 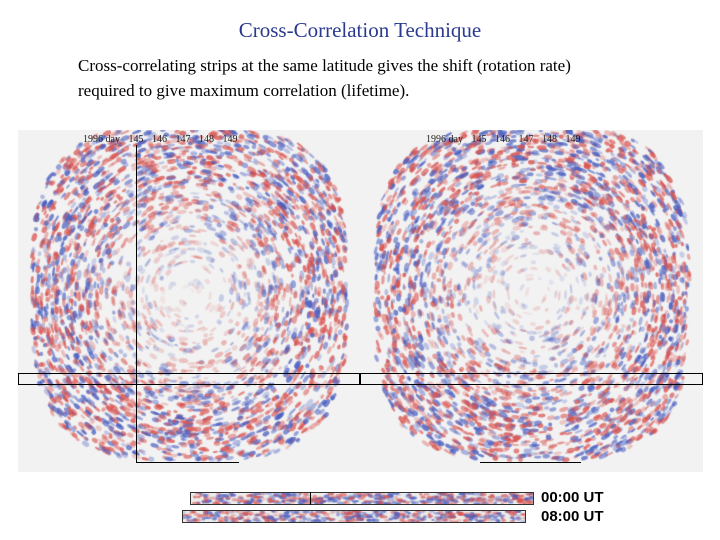 I want to click on day-axis-right: 1996 day 145 146 147 148 149, so click(x=506, y=139).